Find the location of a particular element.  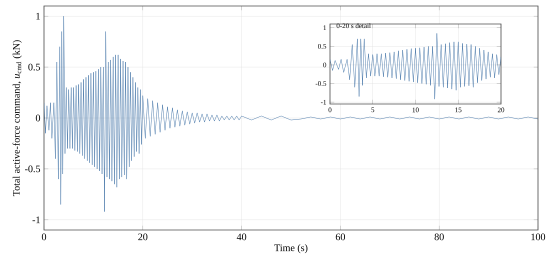

y-tick-label: 1 is located at coordinates (38, 16).